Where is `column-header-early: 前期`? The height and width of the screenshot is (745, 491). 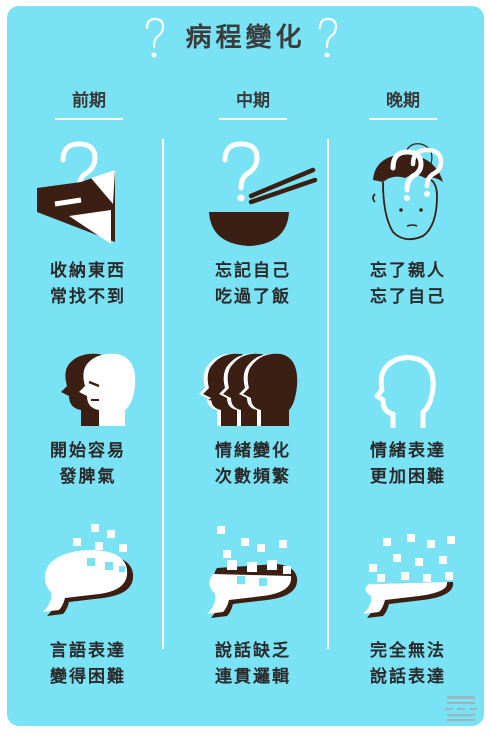
column-header-early: 前期 is located at coordinates (89, 101).